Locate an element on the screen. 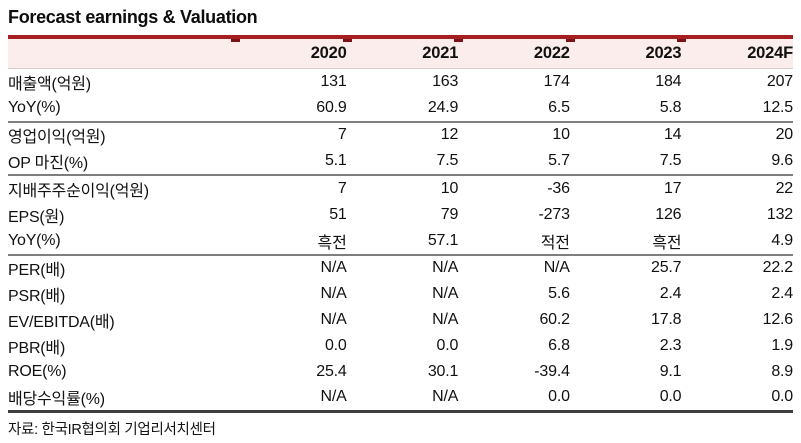 Image resolution: width=801 pixels, height=443 pixels. cell-value: 30.1 is located at coordinates (443, 371).